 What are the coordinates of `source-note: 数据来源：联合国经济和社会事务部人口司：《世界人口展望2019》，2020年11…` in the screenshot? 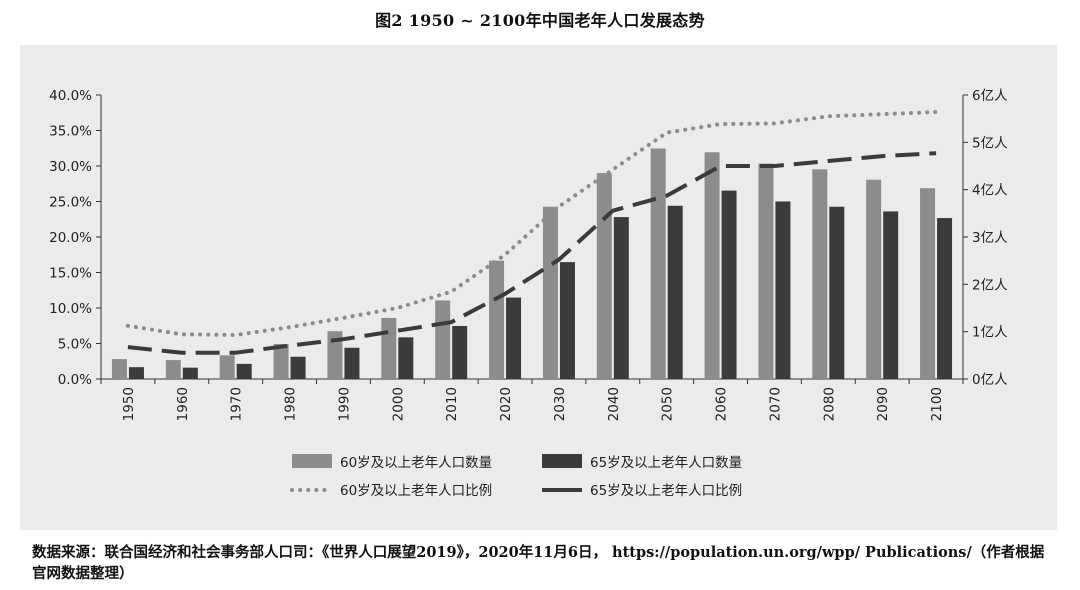 It's located at (538, 563).